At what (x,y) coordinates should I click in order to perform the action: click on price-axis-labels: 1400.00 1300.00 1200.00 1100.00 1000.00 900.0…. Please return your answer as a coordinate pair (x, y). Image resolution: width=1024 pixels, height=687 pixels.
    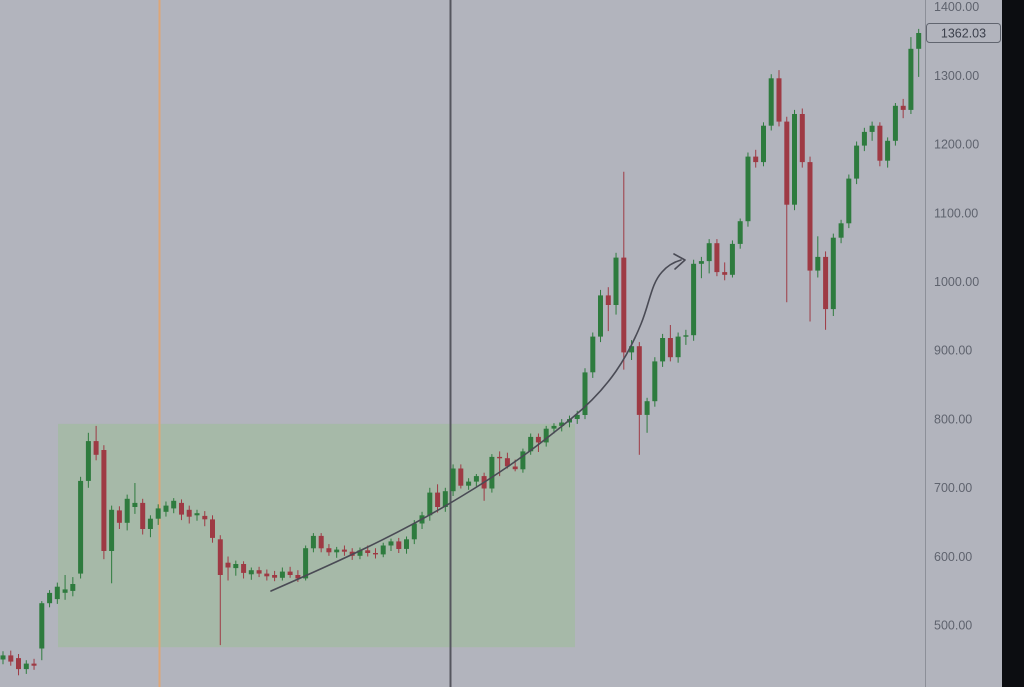
    Looking at the image, I should click on (956, 316).